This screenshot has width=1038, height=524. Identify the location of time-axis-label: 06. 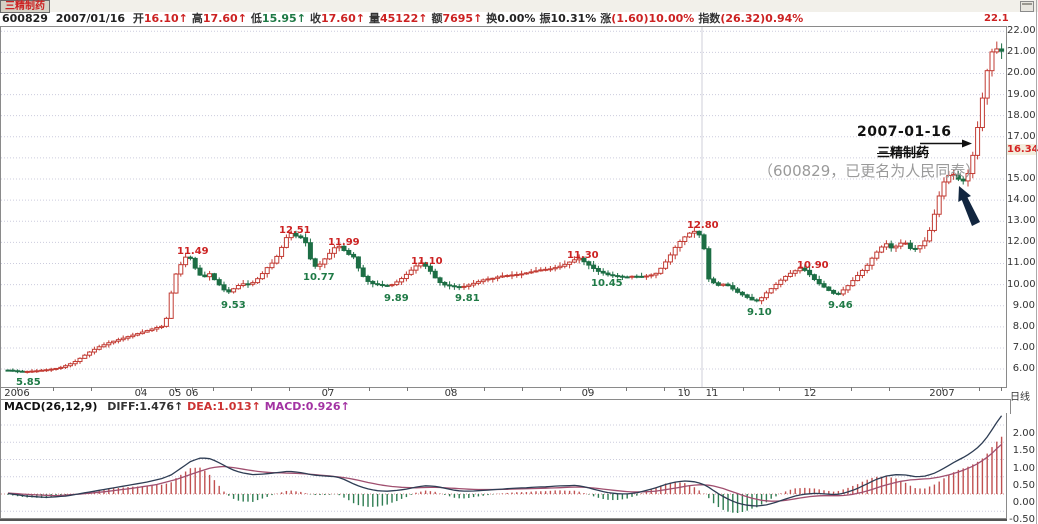
(192, 393).